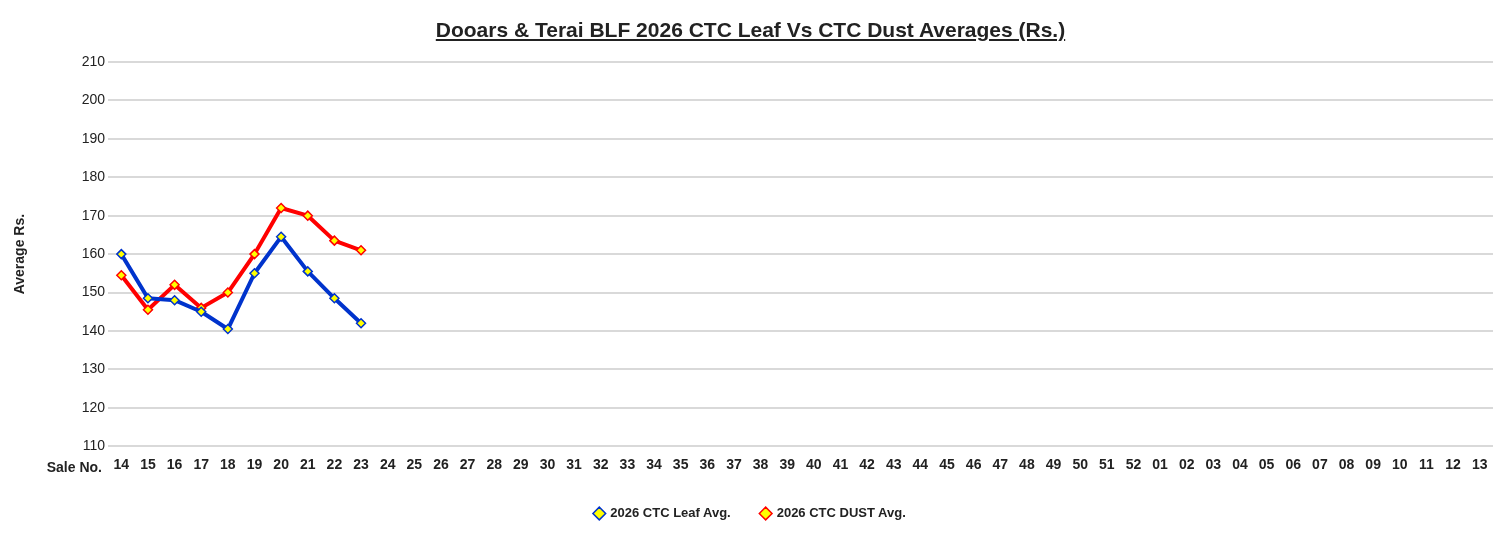 The width and height of the screenshot is (1501, 540). I want to click on y-tick-label: 160, so click(93, 252).